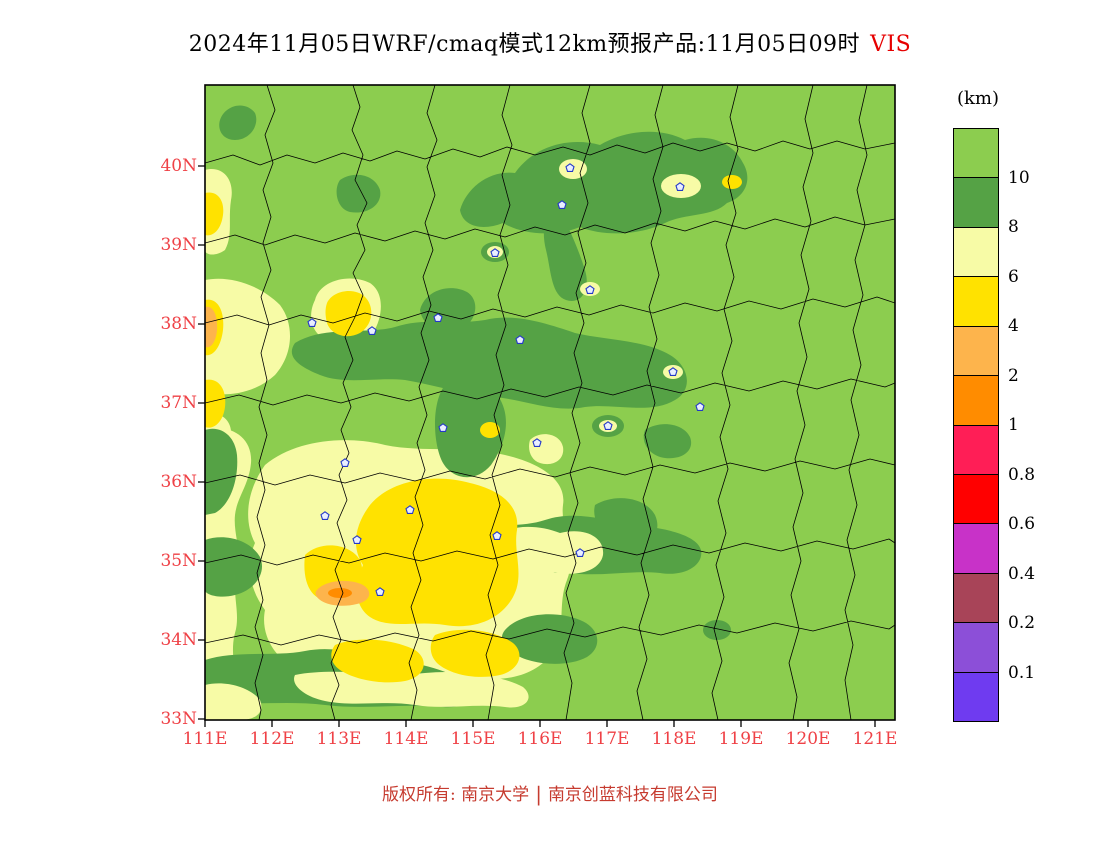 The height and width of the screenshot is (850, 1100). Describe the element at coordinates (540, 739) in the screenshot. I see `lon-tick-label: 116E` at that location.